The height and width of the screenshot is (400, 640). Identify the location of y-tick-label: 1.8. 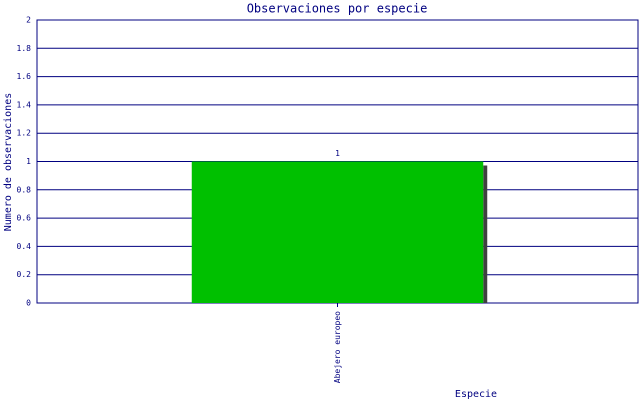
(24, 48).